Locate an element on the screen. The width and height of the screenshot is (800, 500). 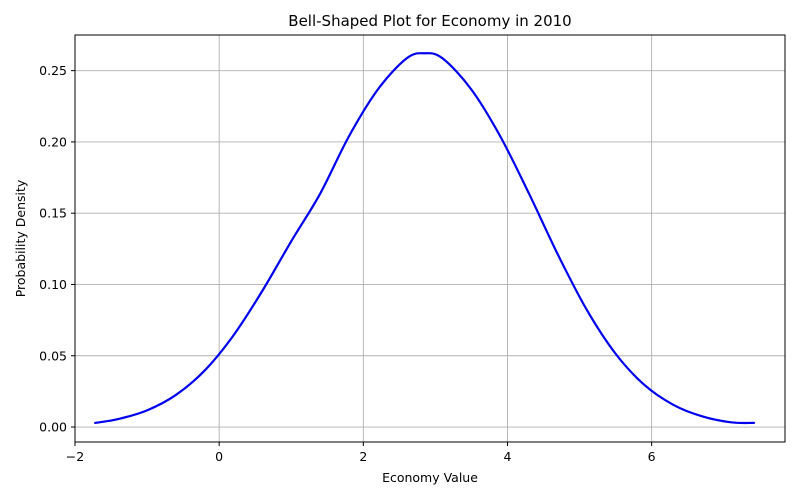
x-tick-label: 4 is located at coordinates (508, 456).